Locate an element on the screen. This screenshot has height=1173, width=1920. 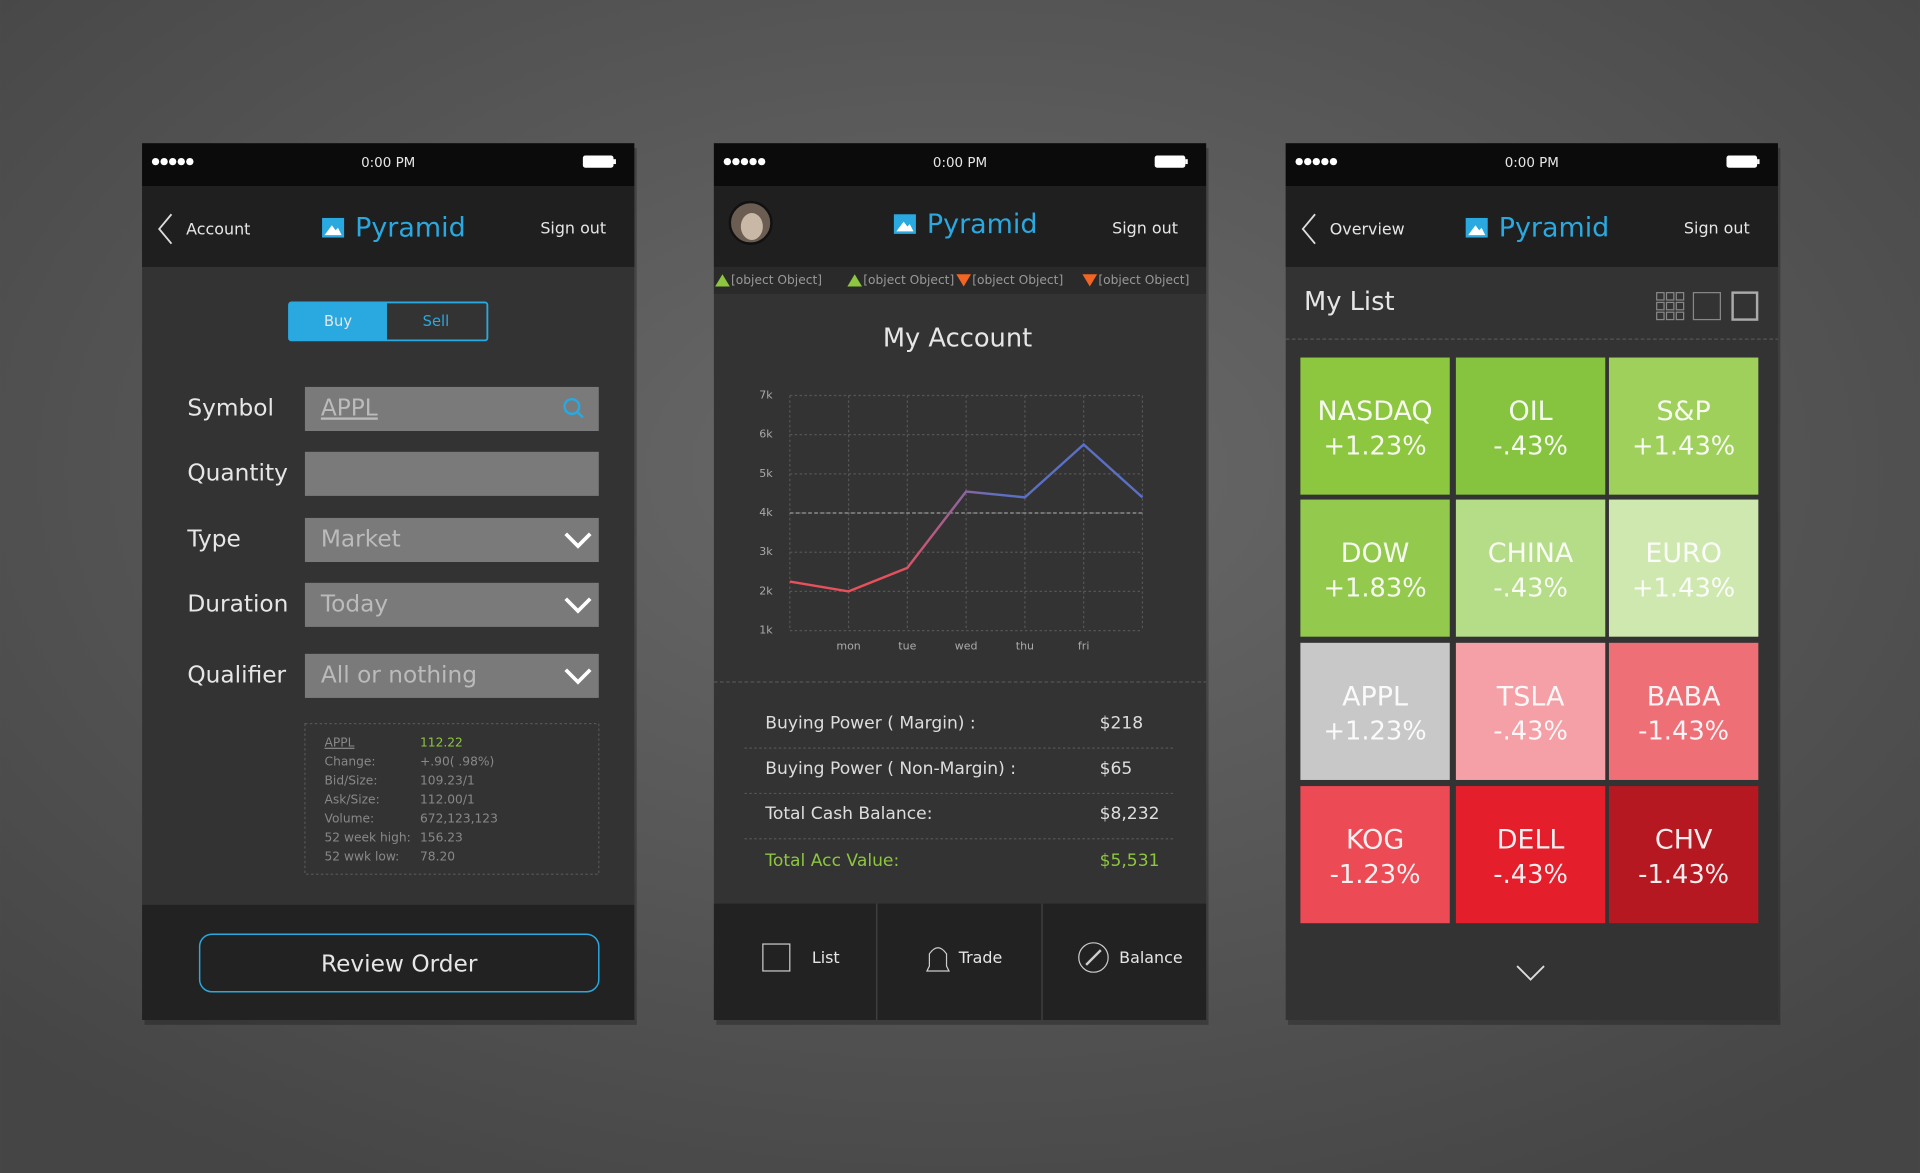
toggle-buy is located at coordinates (338, 321).